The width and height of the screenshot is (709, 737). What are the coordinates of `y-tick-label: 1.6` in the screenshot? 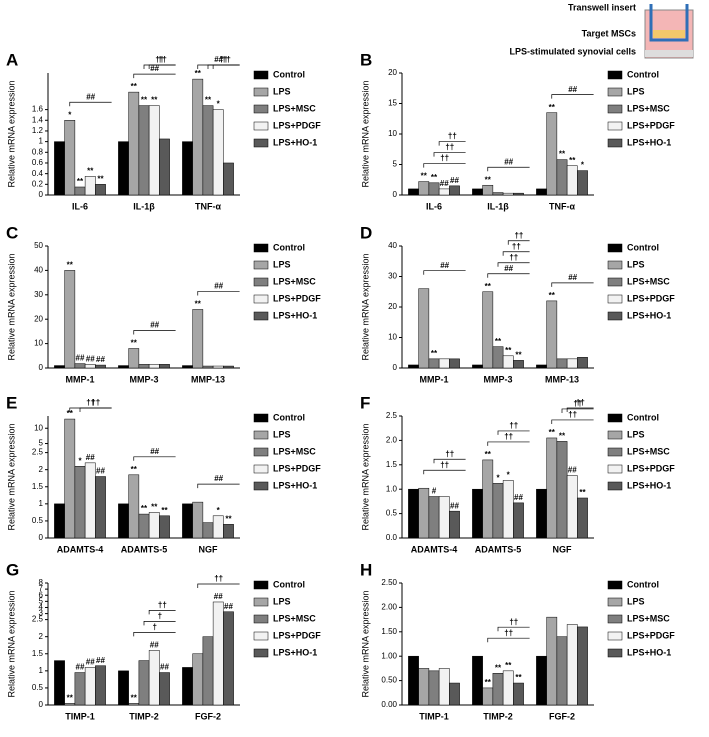 It's located at (38, 109).